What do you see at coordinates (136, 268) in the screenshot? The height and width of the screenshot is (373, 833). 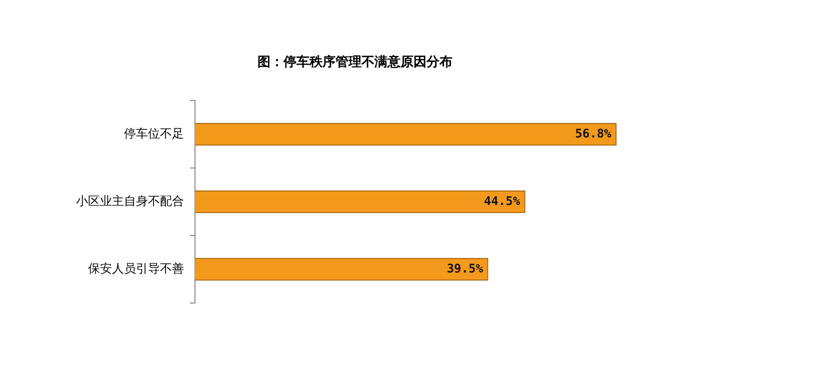 I see `y-tick-label: 保安人员引导不善` at bounding box center [136, 268].